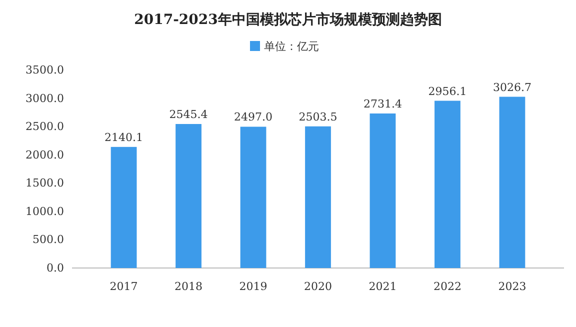 The image size is (576, 327). I want to click on data-label: 2956.1, so click(447, 91).